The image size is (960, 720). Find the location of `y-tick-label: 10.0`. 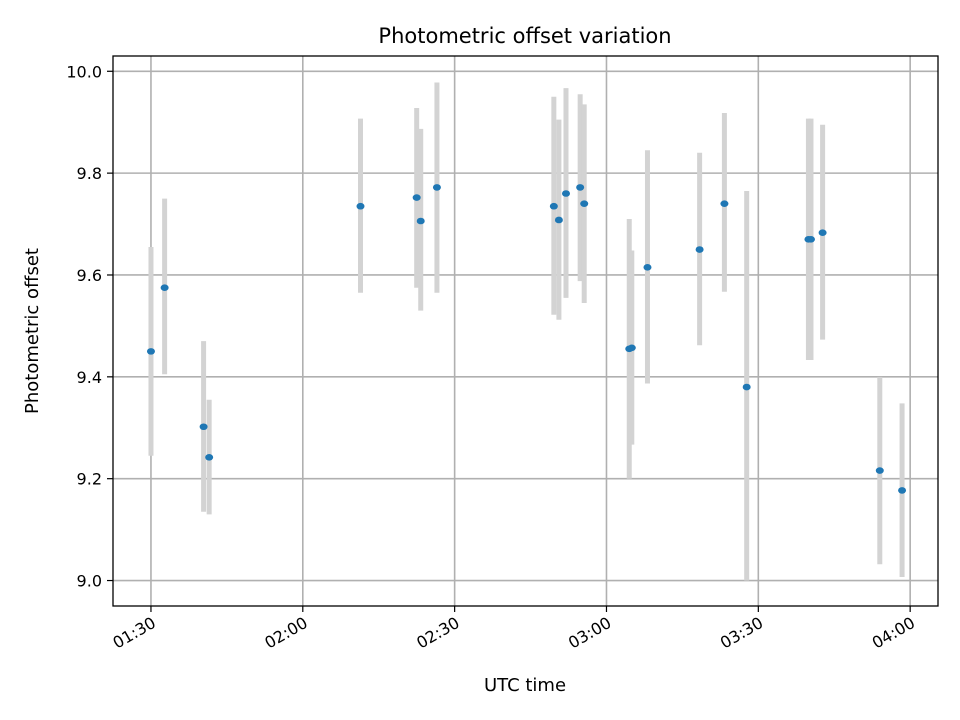

y-tick-label: 10.0 is located at coordinates (84, 71).